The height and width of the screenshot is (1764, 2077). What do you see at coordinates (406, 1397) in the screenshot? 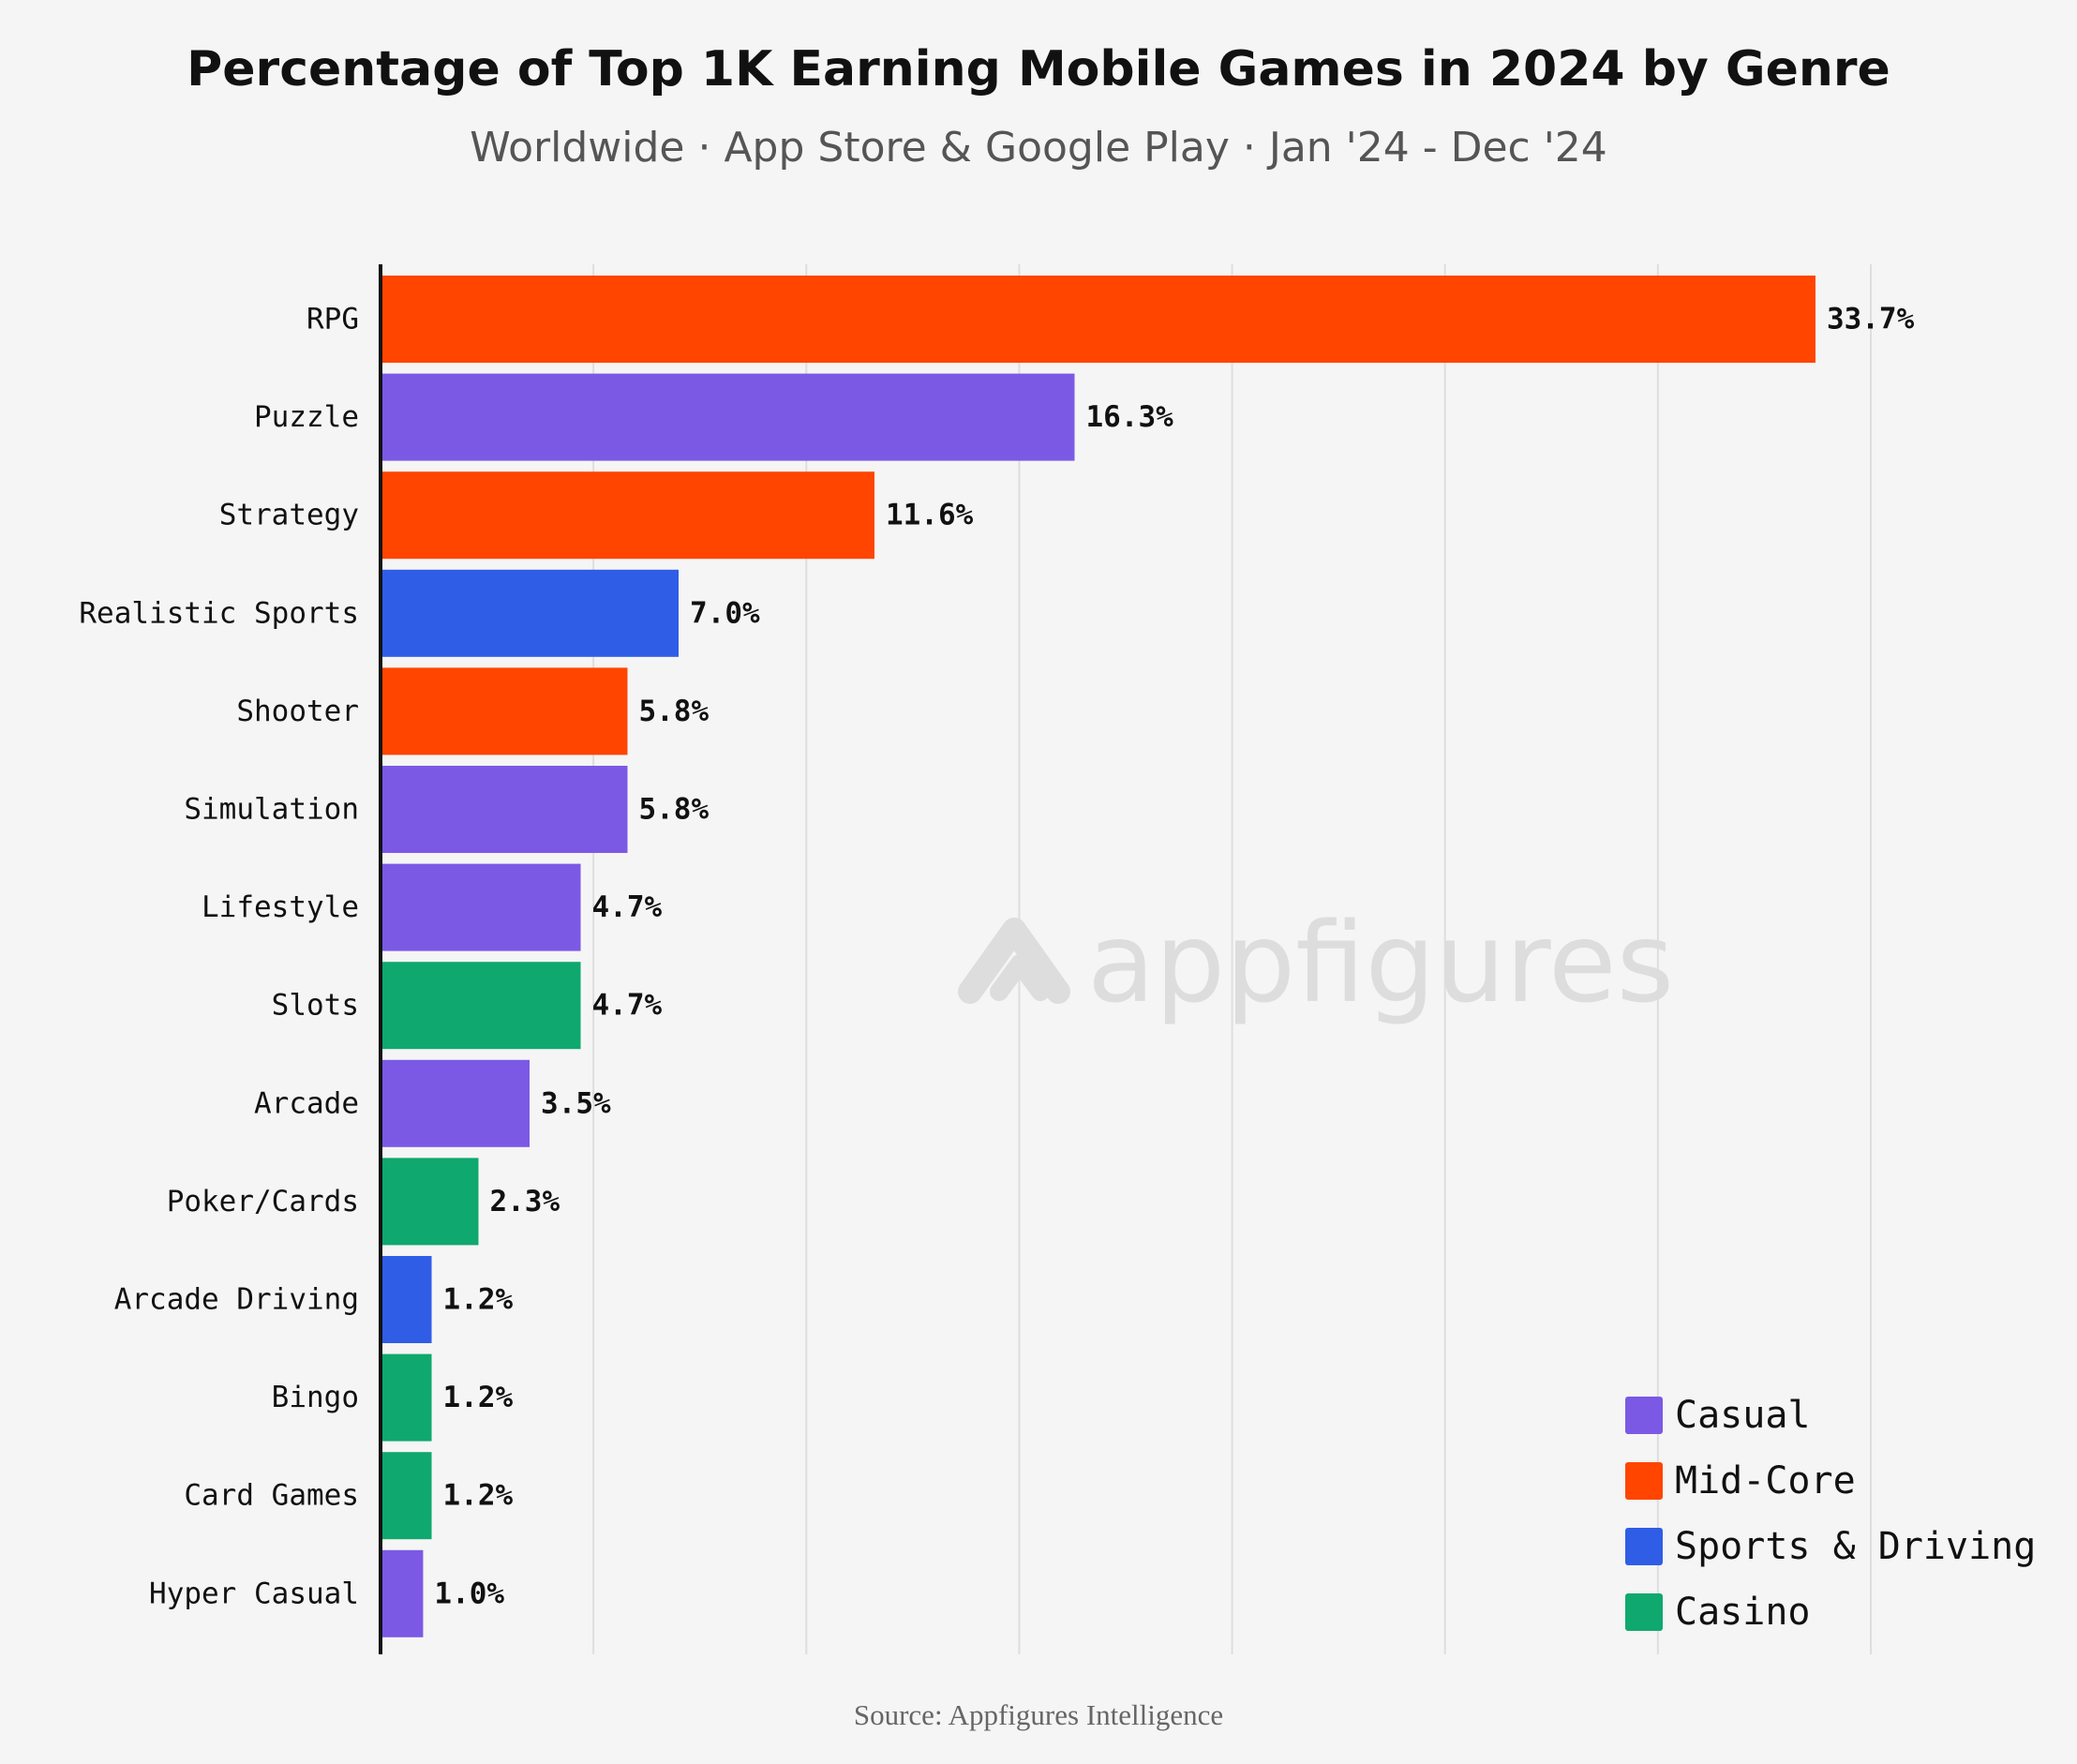
I see `bar-bingo` at bounding box center [406, 1397].